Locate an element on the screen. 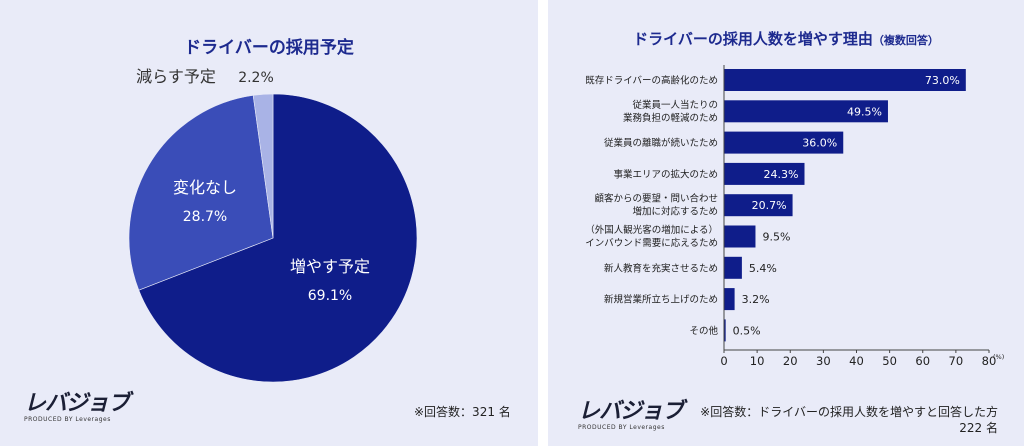 This screenshot has height=446, width=1024. pie-slice-value: 69.1% is located at coordinates (330, 296).